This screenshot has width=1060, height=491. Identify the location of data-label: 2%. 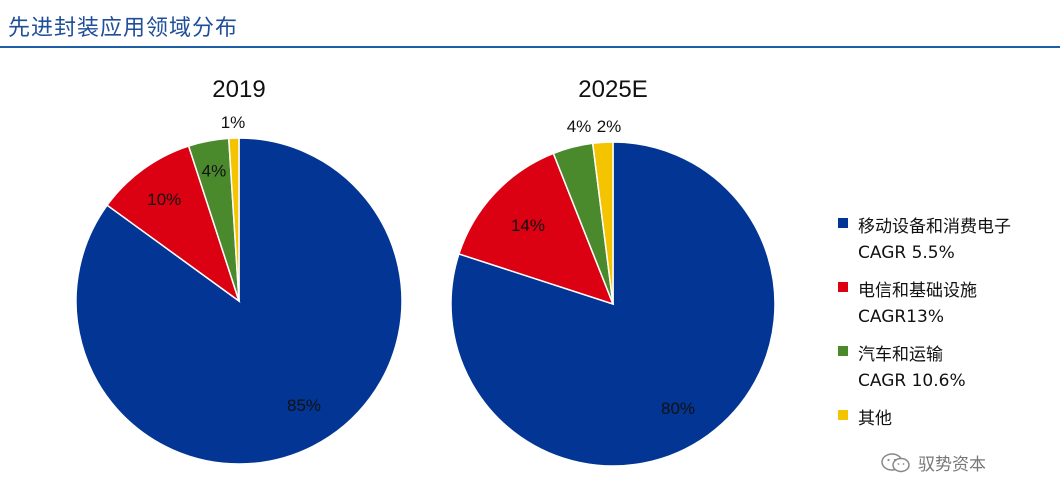
(609, 126).